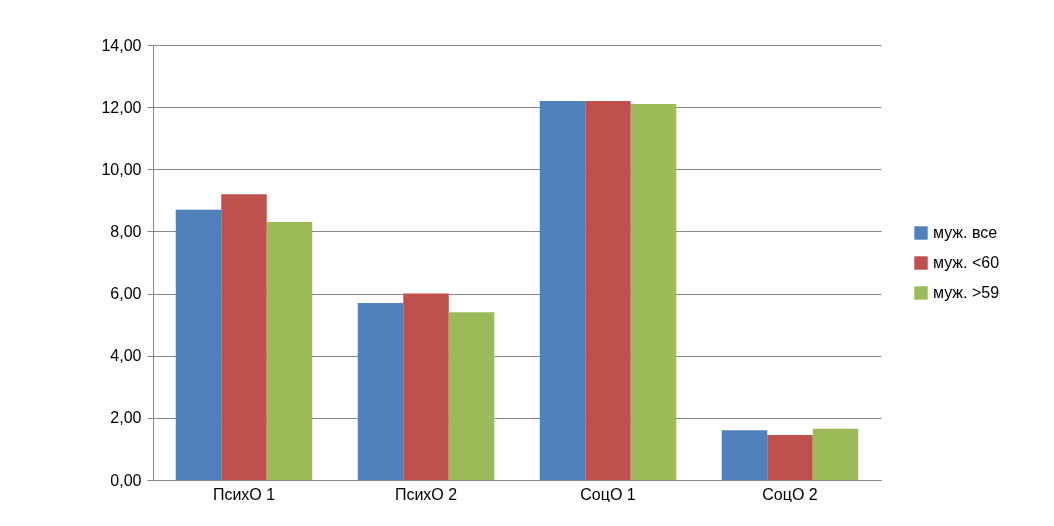  I want to click on y-tick-label: 2,00, so click(126, 418).